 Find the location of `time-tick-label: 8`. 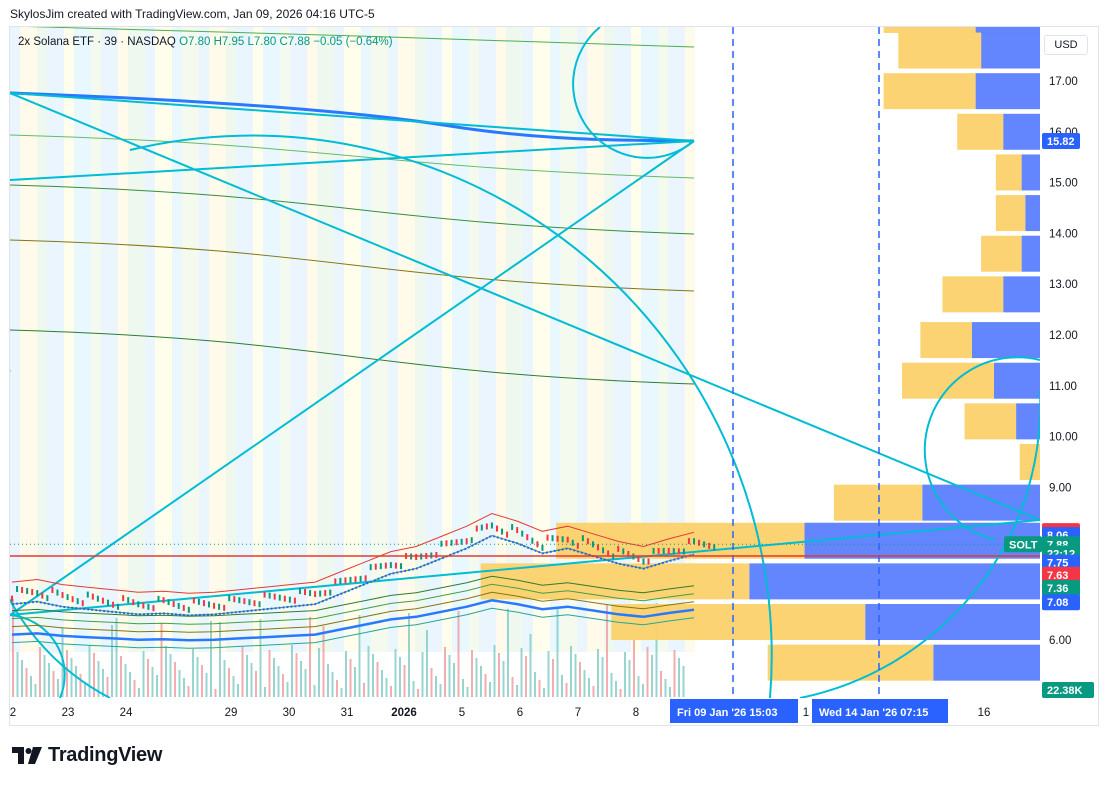

time-tick-label: 8 is located at coordinates (636, 713).